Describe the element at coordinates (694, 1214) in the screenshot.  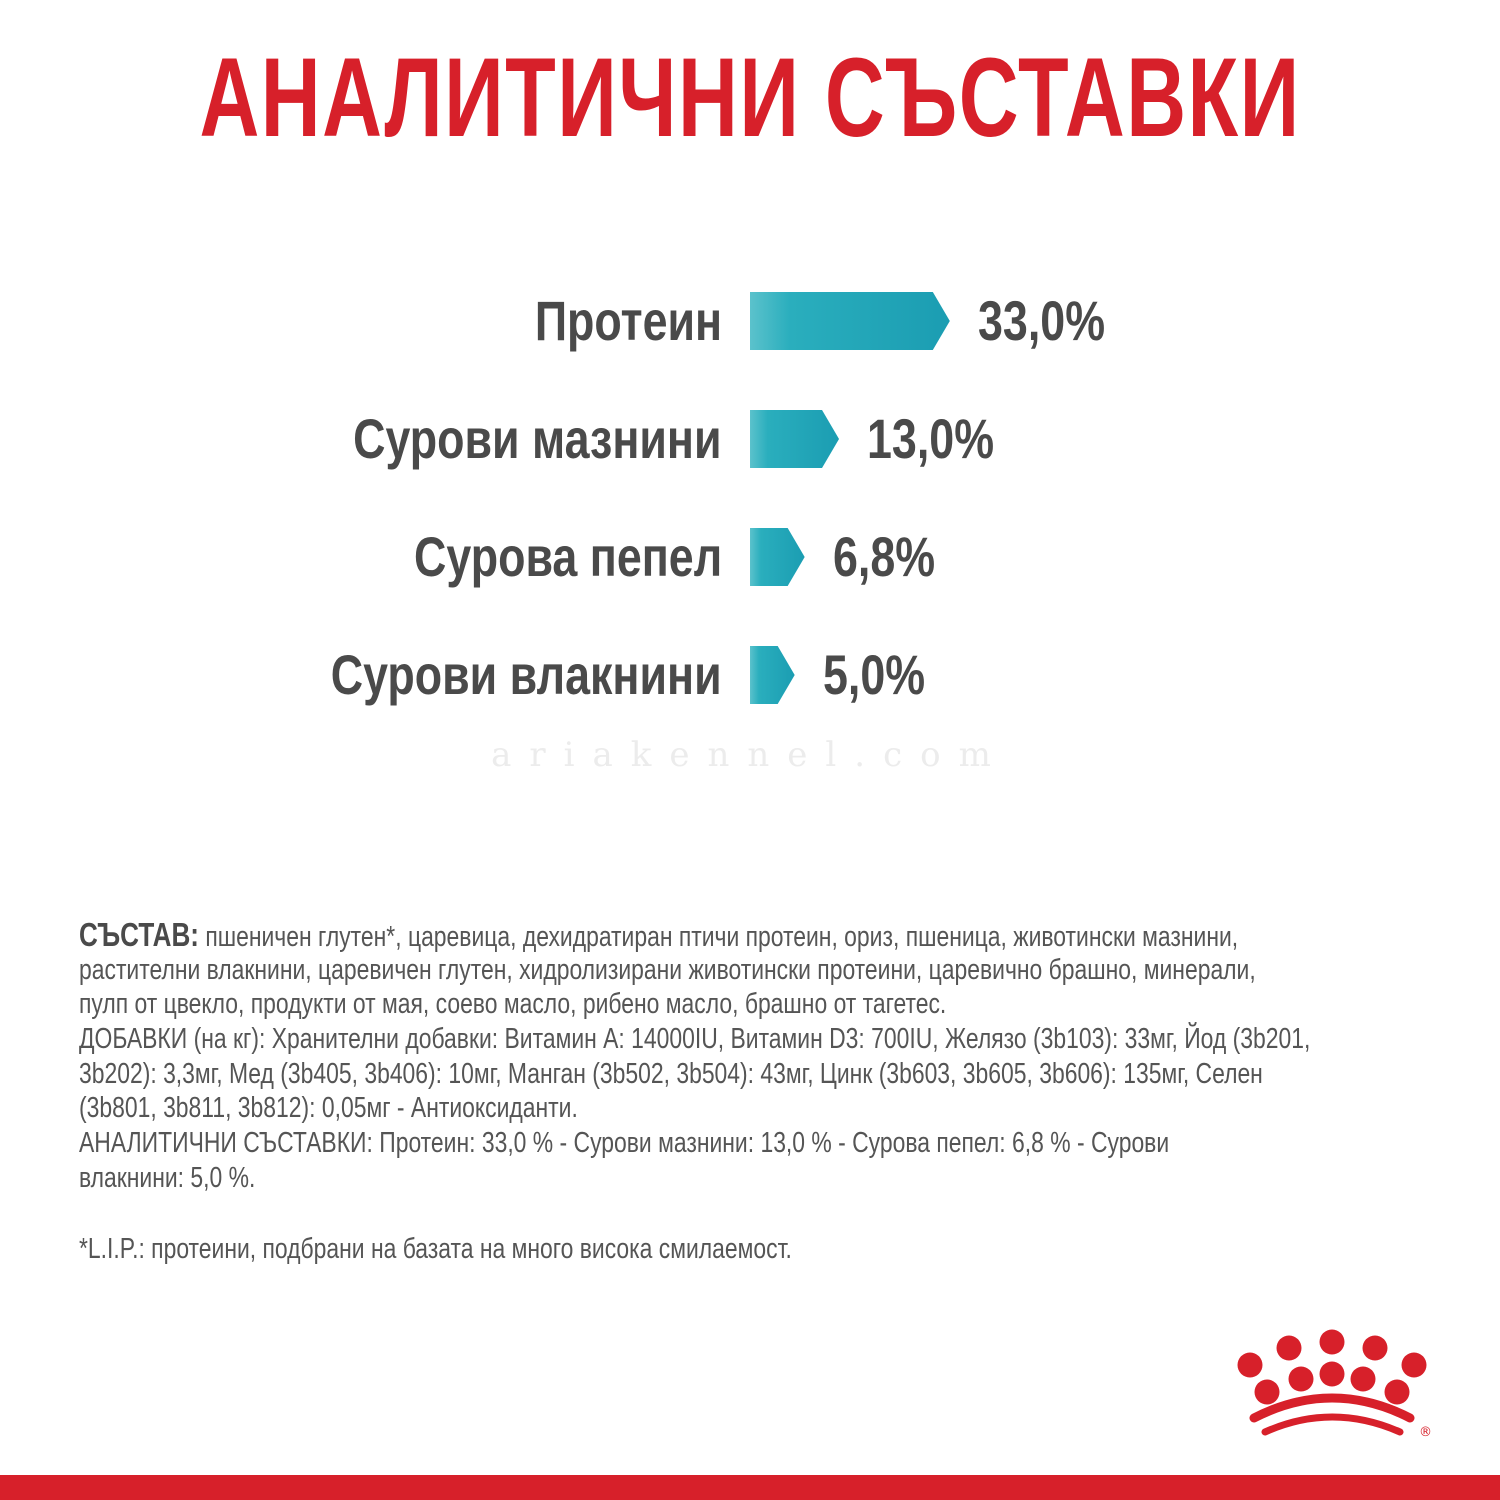
I see `spacer` at that location.